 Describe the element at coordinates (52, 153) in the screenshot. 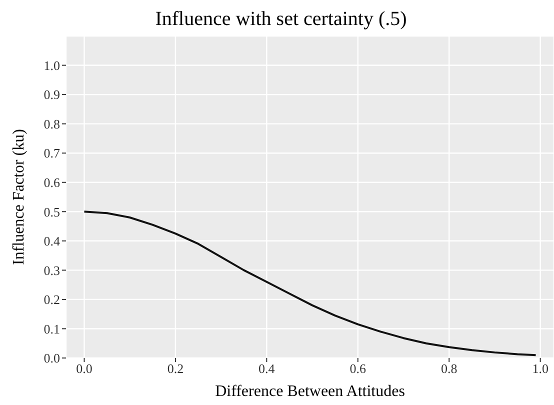

I see `y-tick-label: 0.7` at that location.